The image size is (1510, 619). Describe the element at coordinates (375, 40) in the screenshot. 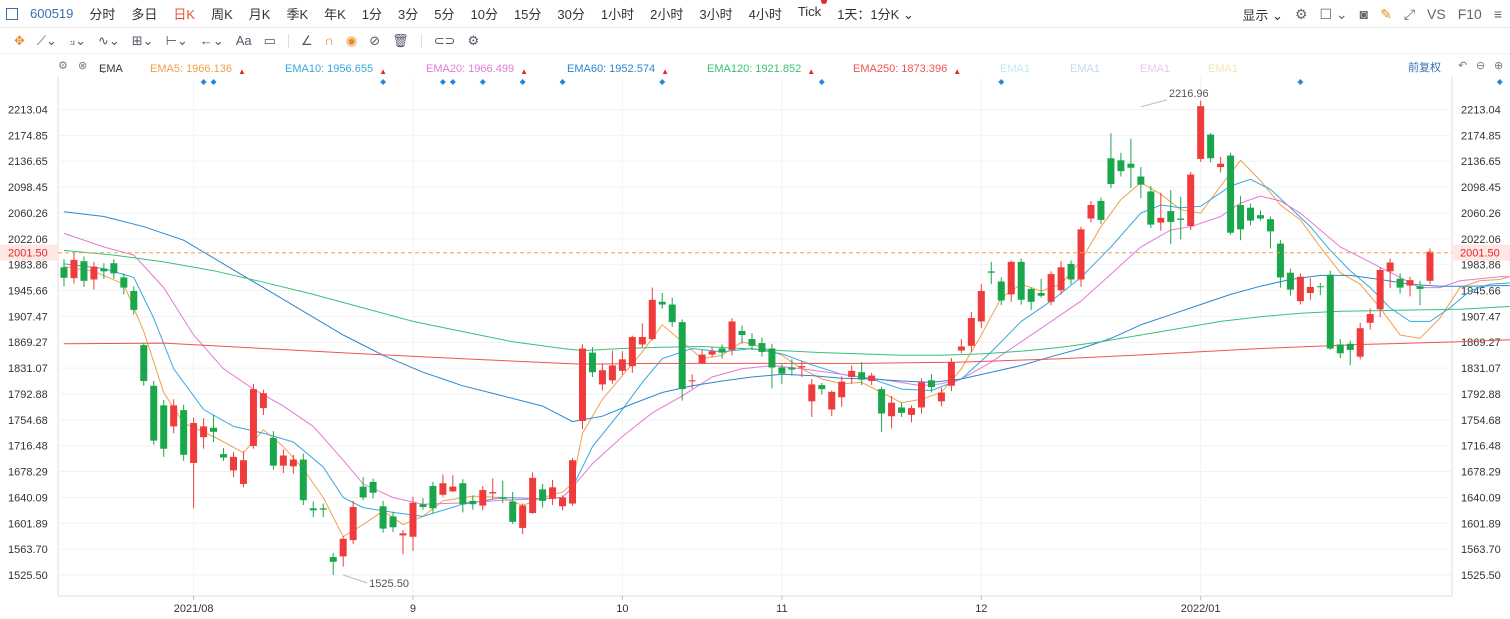

I see `hide-icon: ⊘` at that location.